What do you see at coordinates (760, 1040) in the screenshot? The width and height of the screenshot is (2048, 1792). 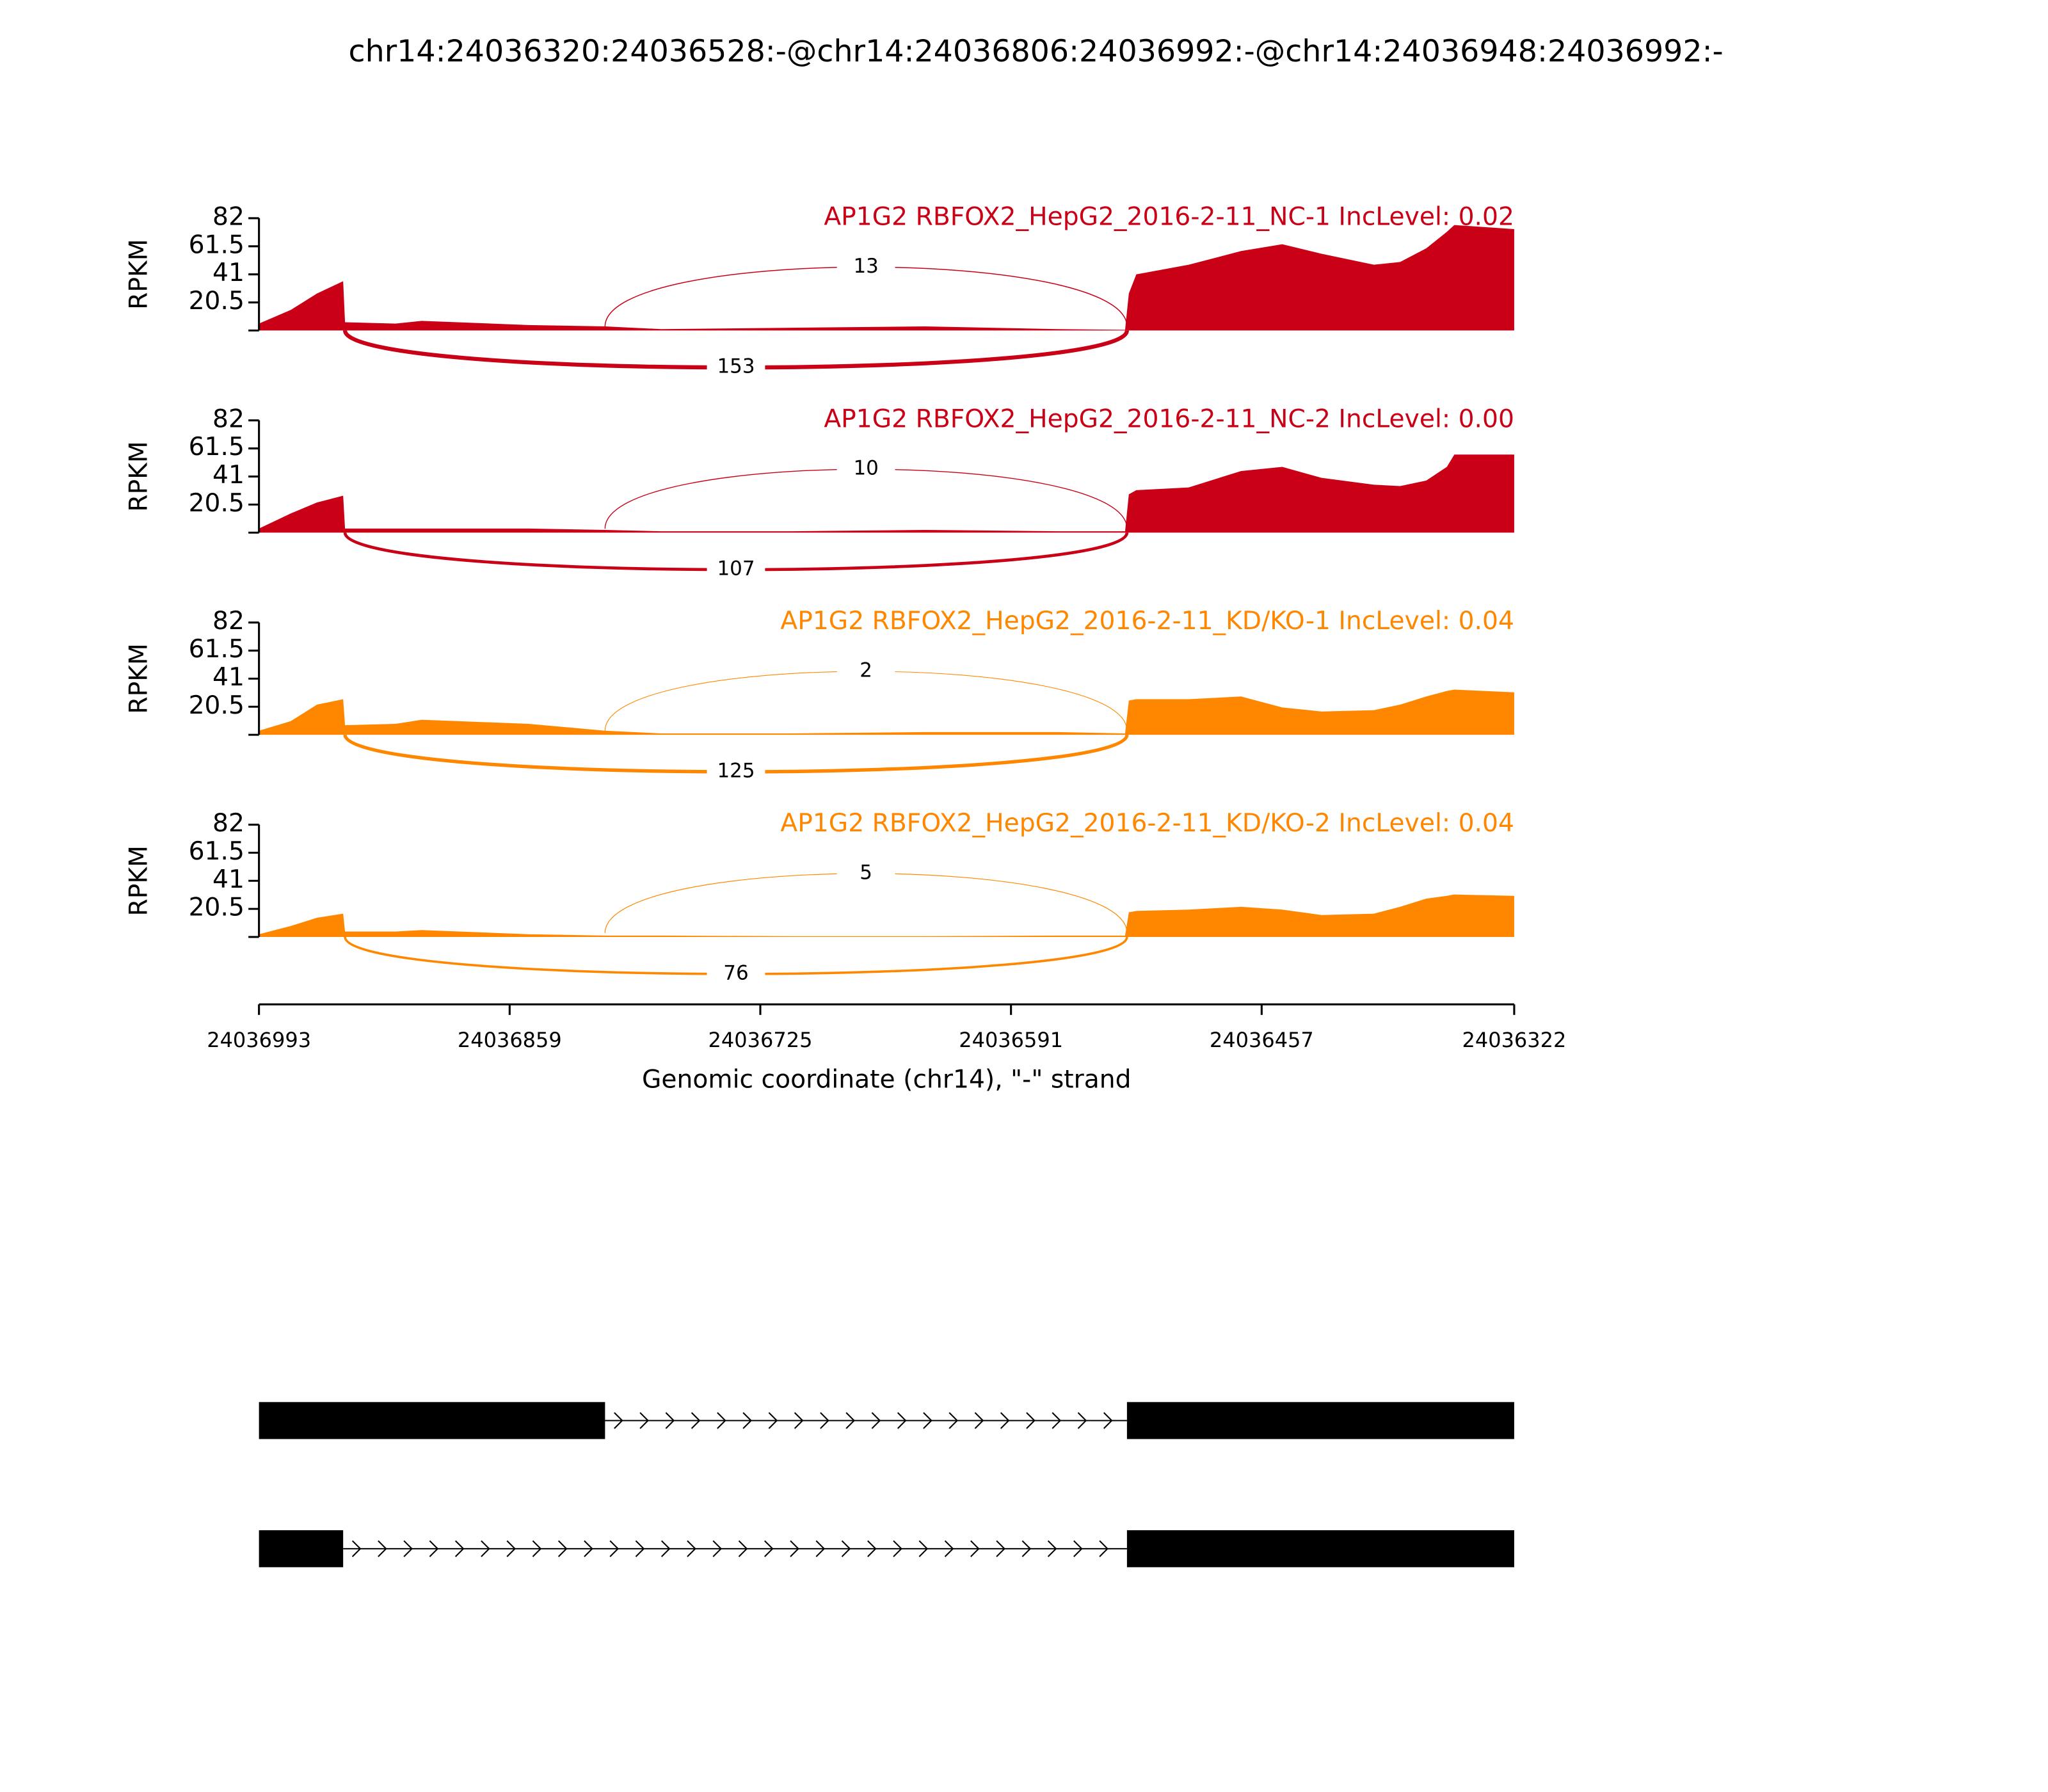 I see `x-tick-label: 24036725` at bounding box center [760, 1040].